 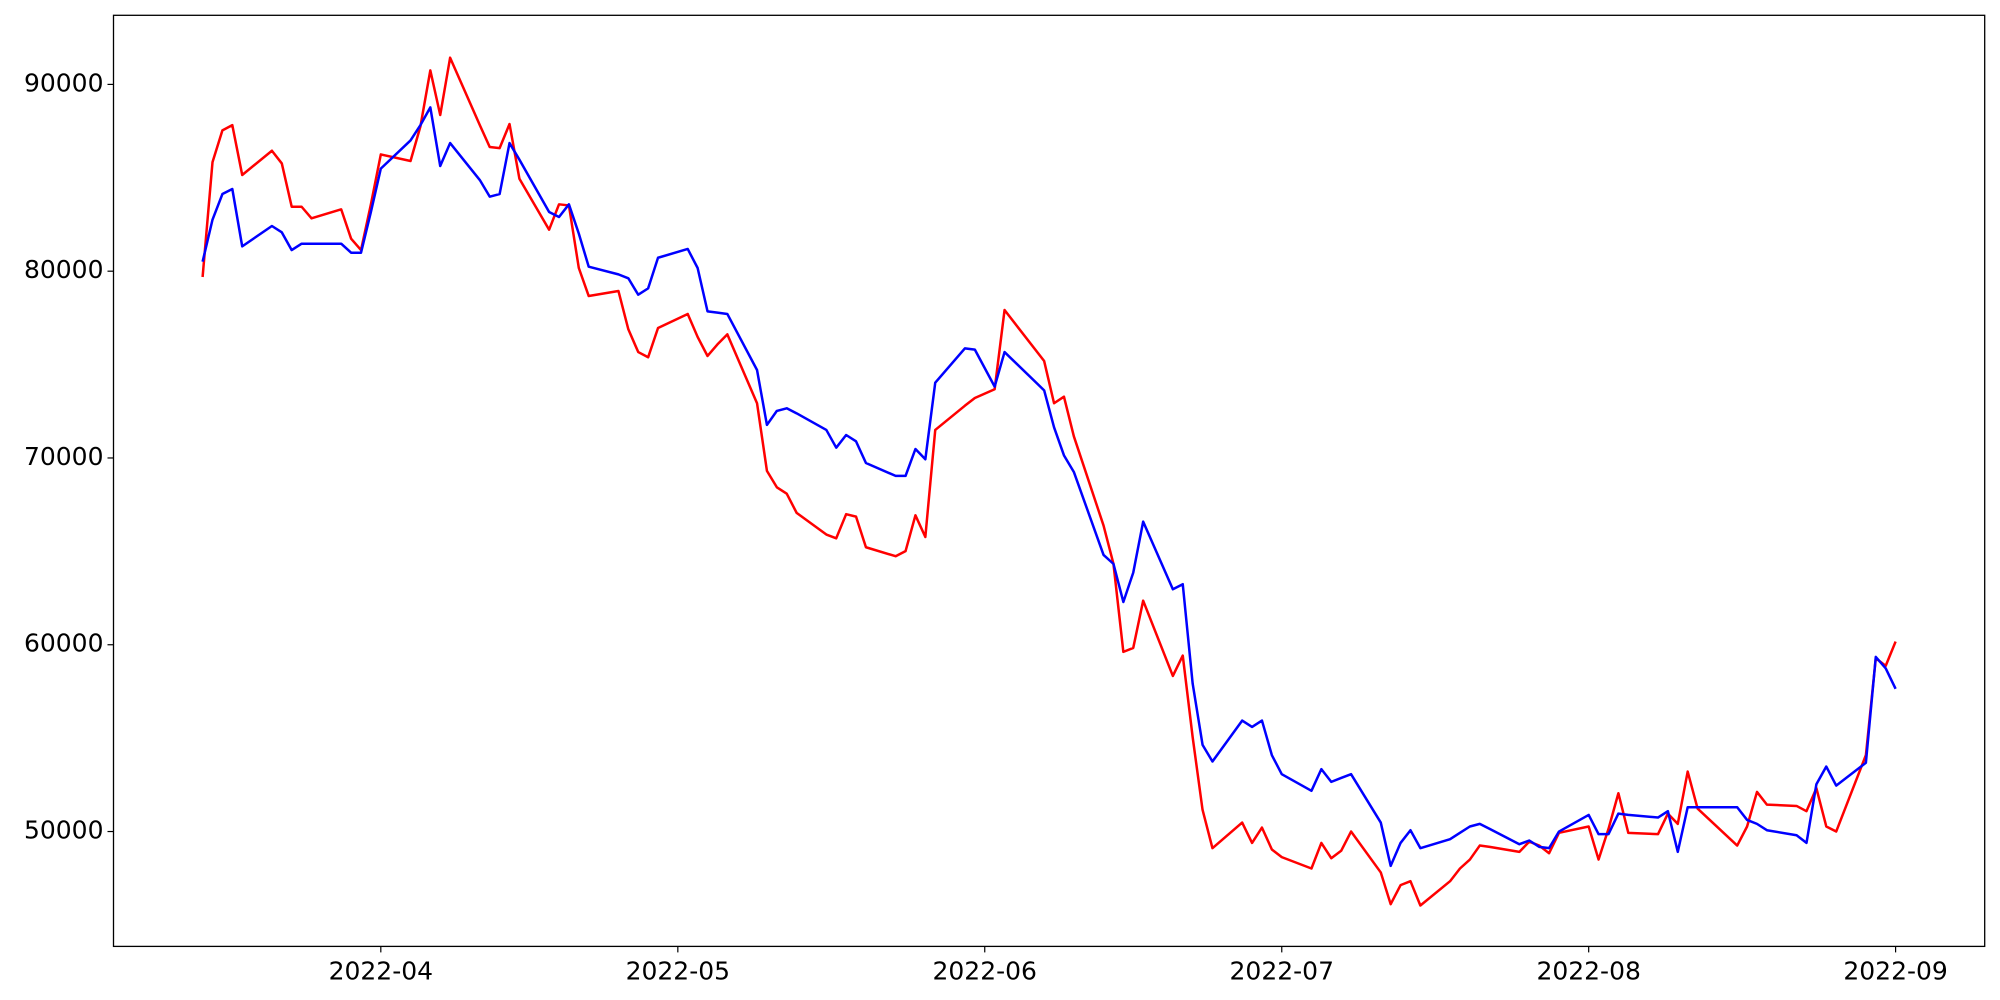 What do you see at coordinates (64, 830) in the screenshot?
I see `y-tick-label: 50000` at bounding box center [64, 830].